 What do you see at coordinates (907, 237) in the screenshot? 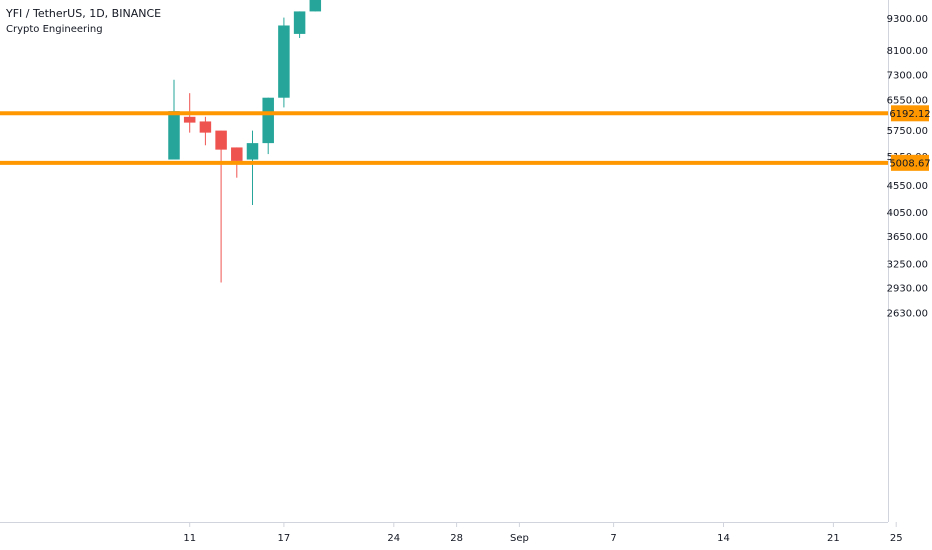
I see `y-tick-label: 3650.00` at bounding box center [907, 237].